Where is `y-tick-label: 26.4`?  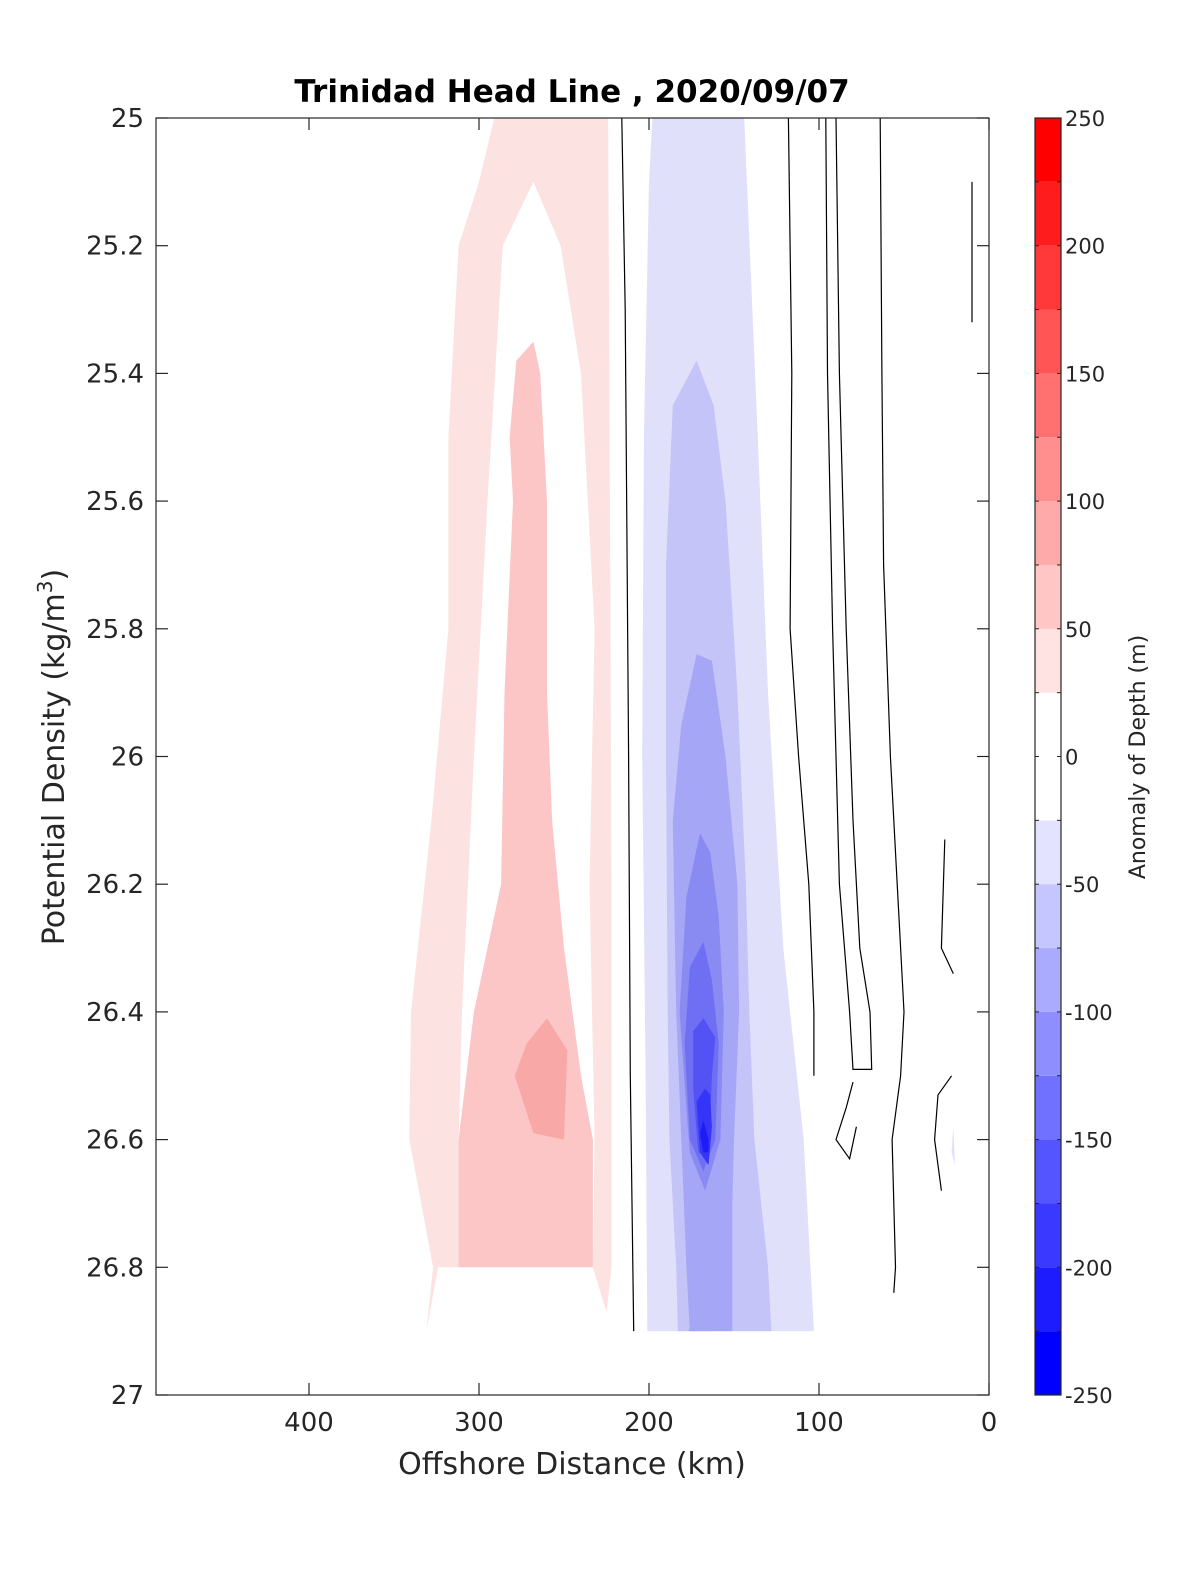
y-tick-label: 26.4 is located at coordinates (115, 1013).